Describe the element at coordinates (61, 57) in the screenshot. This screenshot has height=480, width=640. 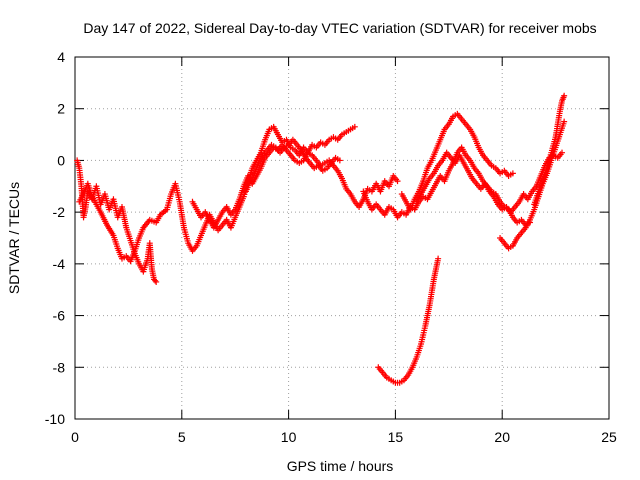
I see `y-tick-label: 4` at that location.